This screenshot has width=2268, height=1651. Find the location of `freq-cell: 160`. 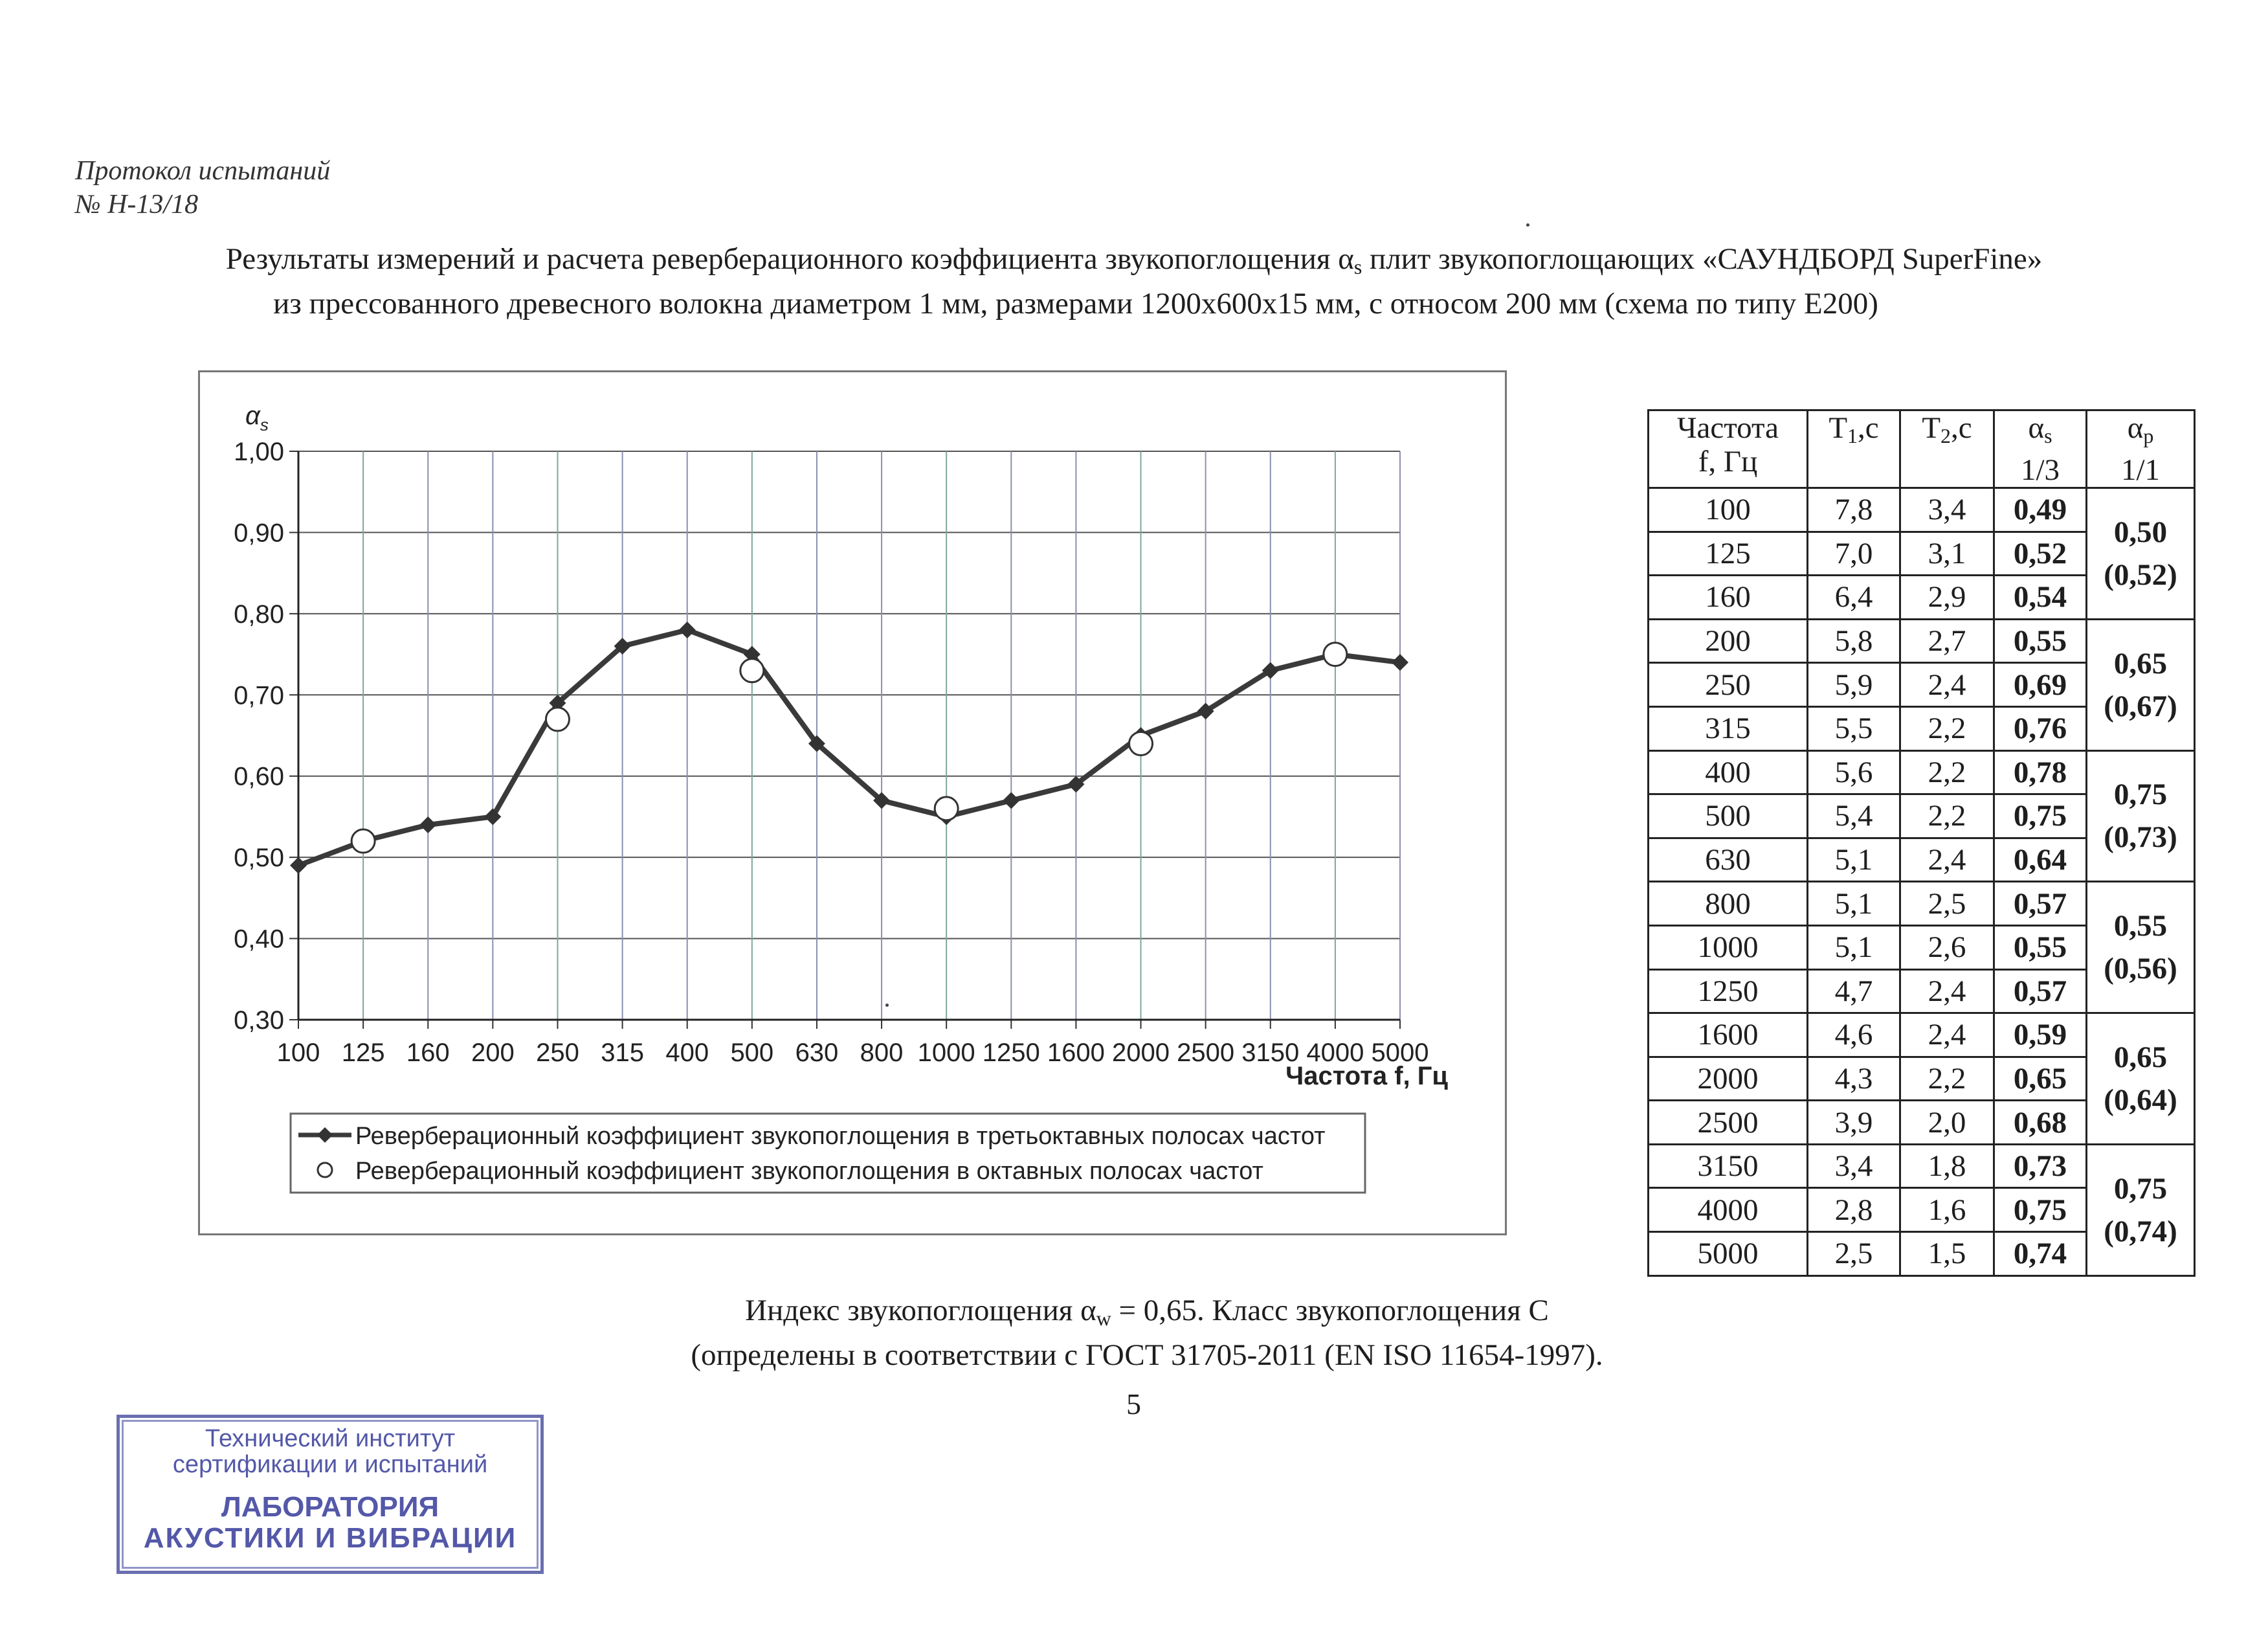

freq-cell: 160 is located at coordinates (1727, 597).